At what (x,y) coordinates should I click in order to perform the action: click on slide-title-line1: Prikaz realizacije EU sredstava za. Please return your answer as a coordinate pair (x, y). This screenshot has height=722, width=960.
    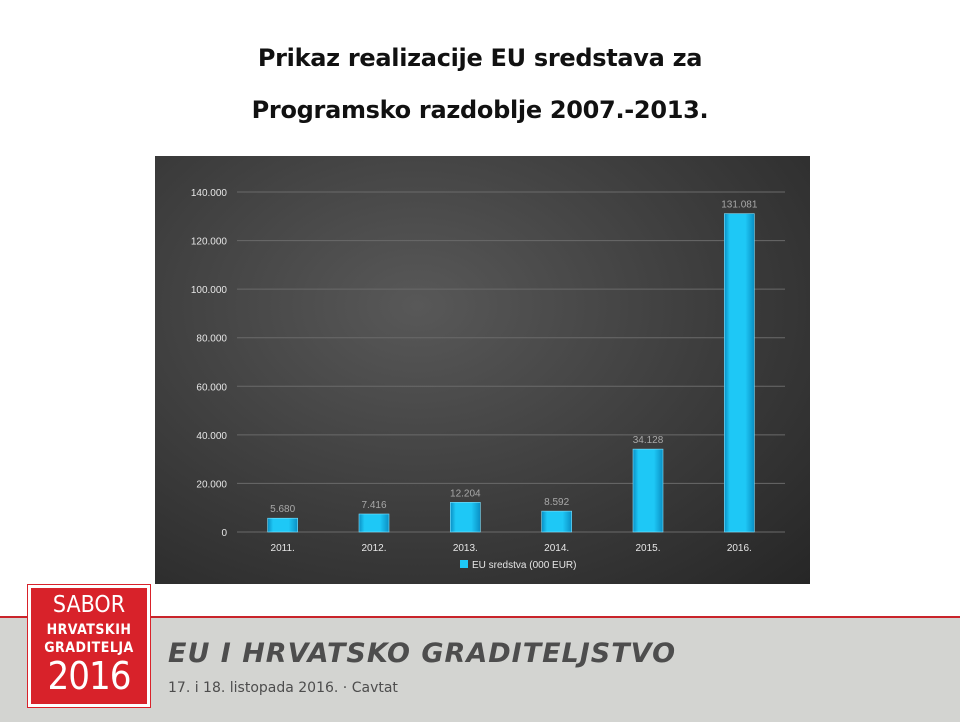
    Looking at the image, I should click on (480, 58).